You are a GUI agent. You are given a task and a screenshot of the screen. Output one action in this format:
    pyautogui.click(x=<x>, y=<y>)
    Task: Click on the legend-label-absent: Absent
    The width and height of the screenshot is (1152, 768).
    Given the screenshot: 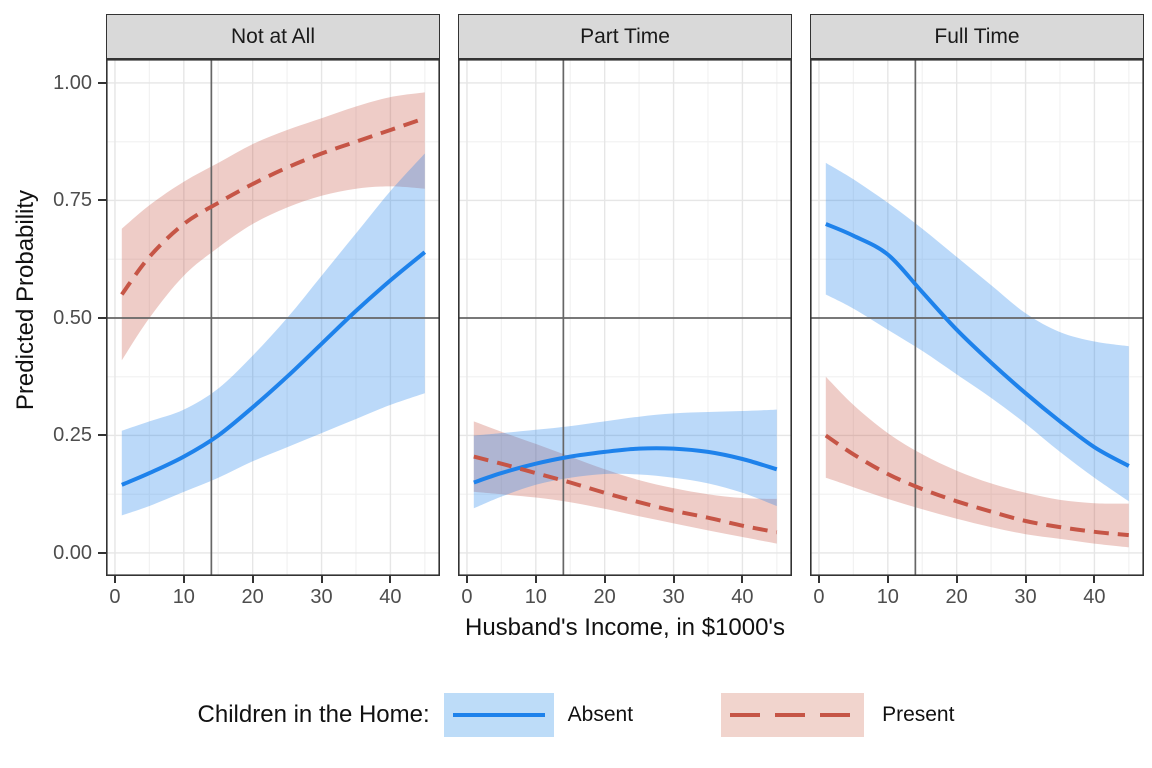 What is the action you would take?
    pyautogui.click(x=600, y=714)
    